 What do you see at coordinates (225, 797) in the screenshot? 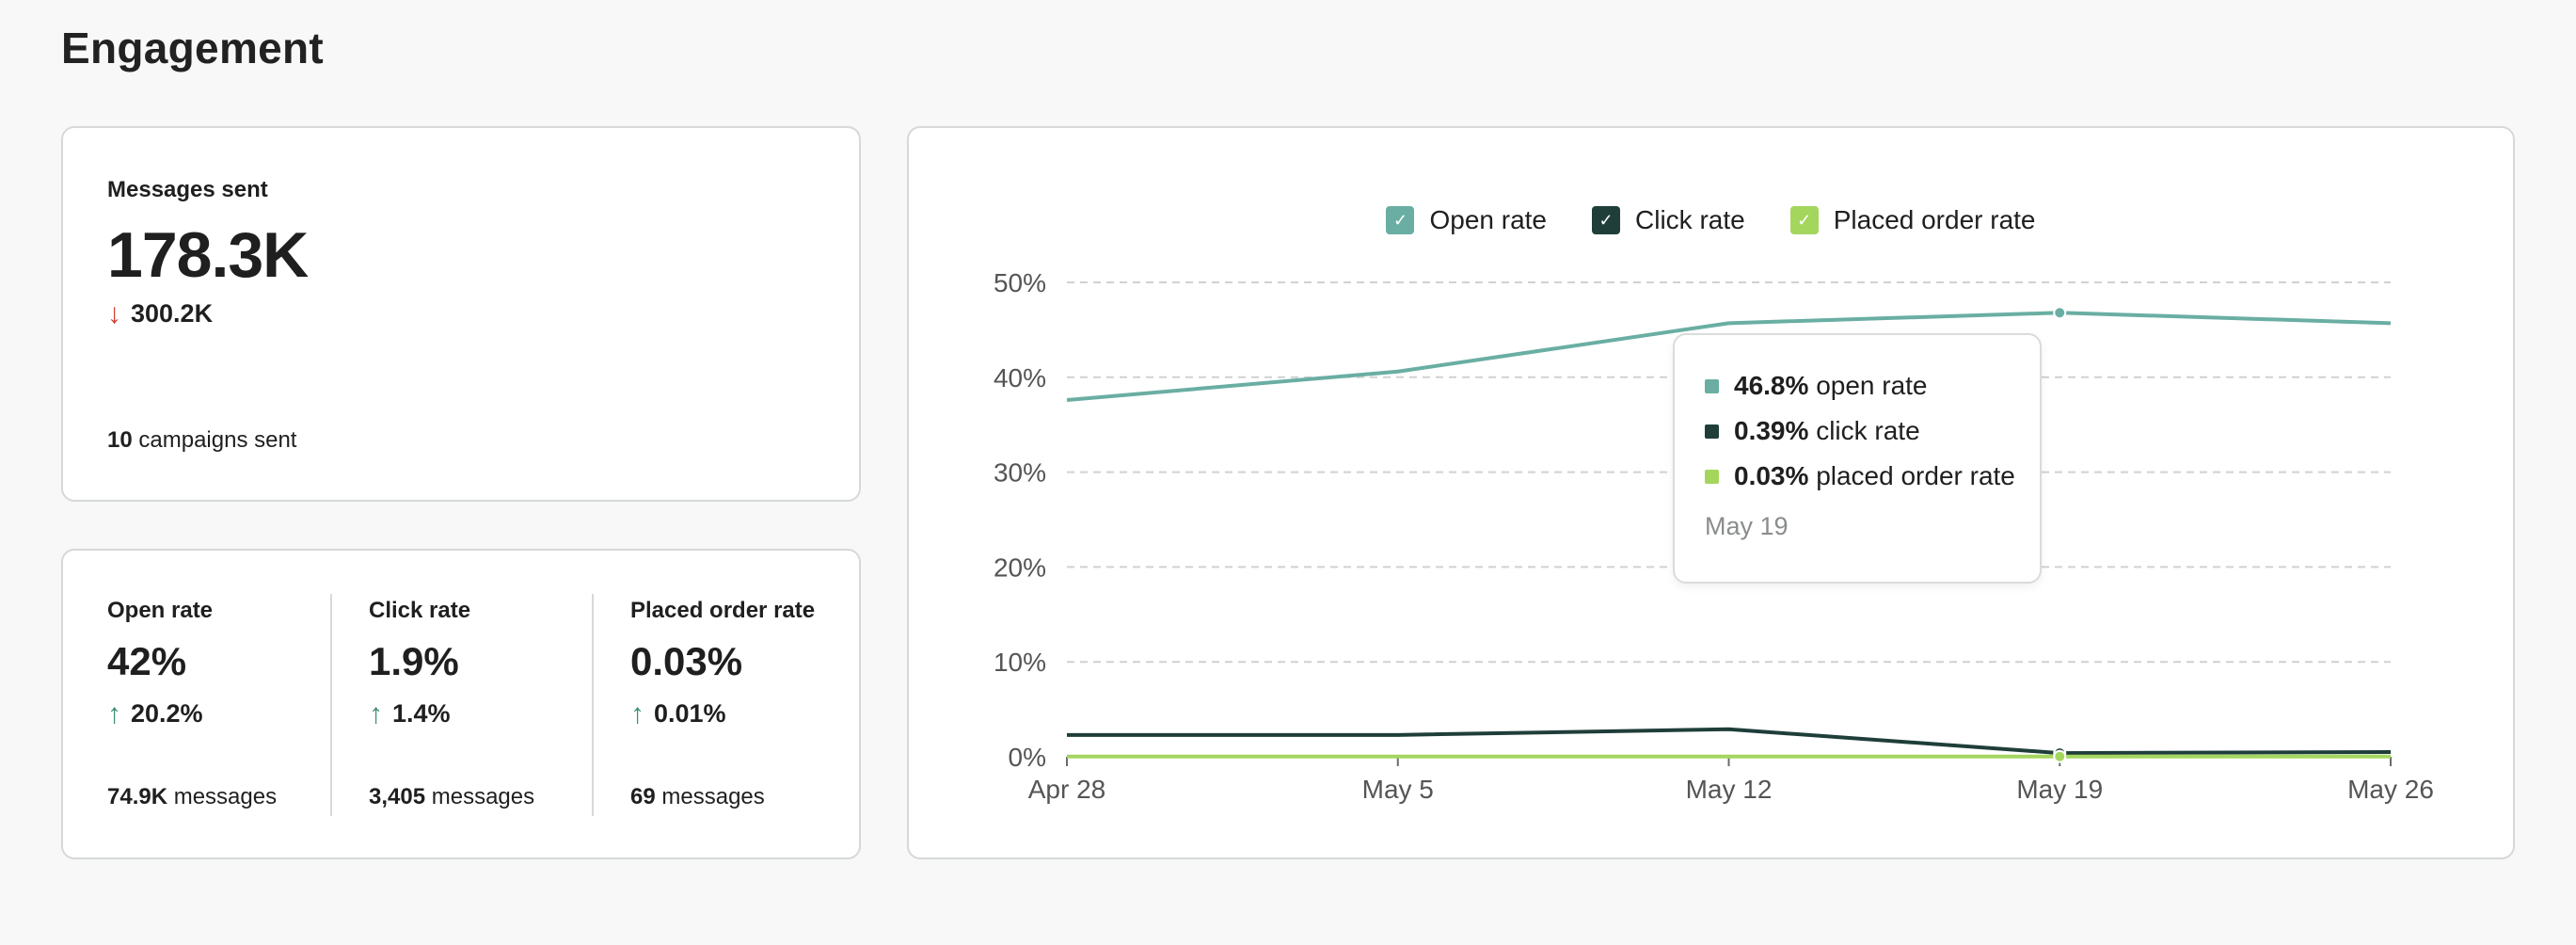
I see `open-rate-messages-suffix: messages` at bounding box center [225, 797].